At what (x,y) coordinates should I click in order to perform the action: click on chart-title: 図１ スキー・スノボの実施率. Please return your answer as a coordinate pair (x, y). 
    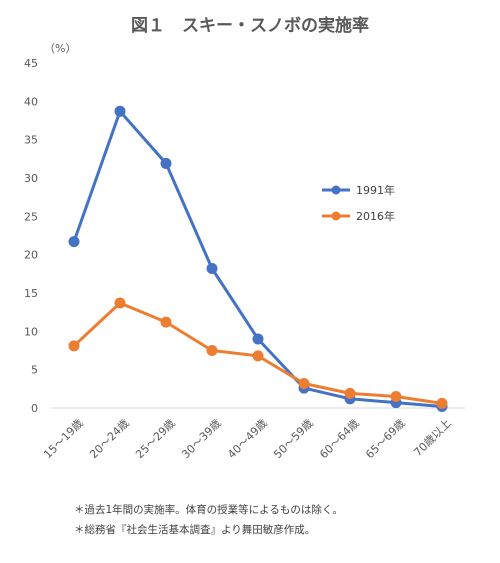
    Looking at the image, I should click on (250, 25).